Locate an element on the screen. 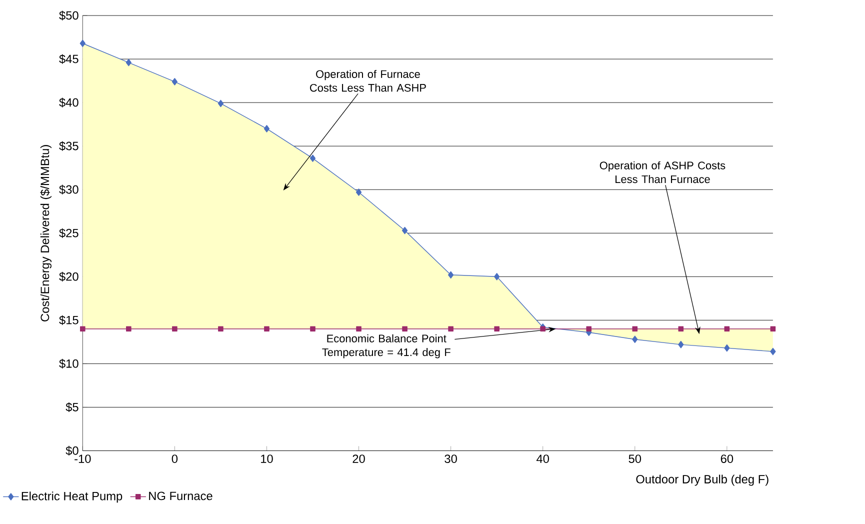 The width and height of the screenshot is (865, 524). y-tick-label: $50 is located at coordinates (68, 15).